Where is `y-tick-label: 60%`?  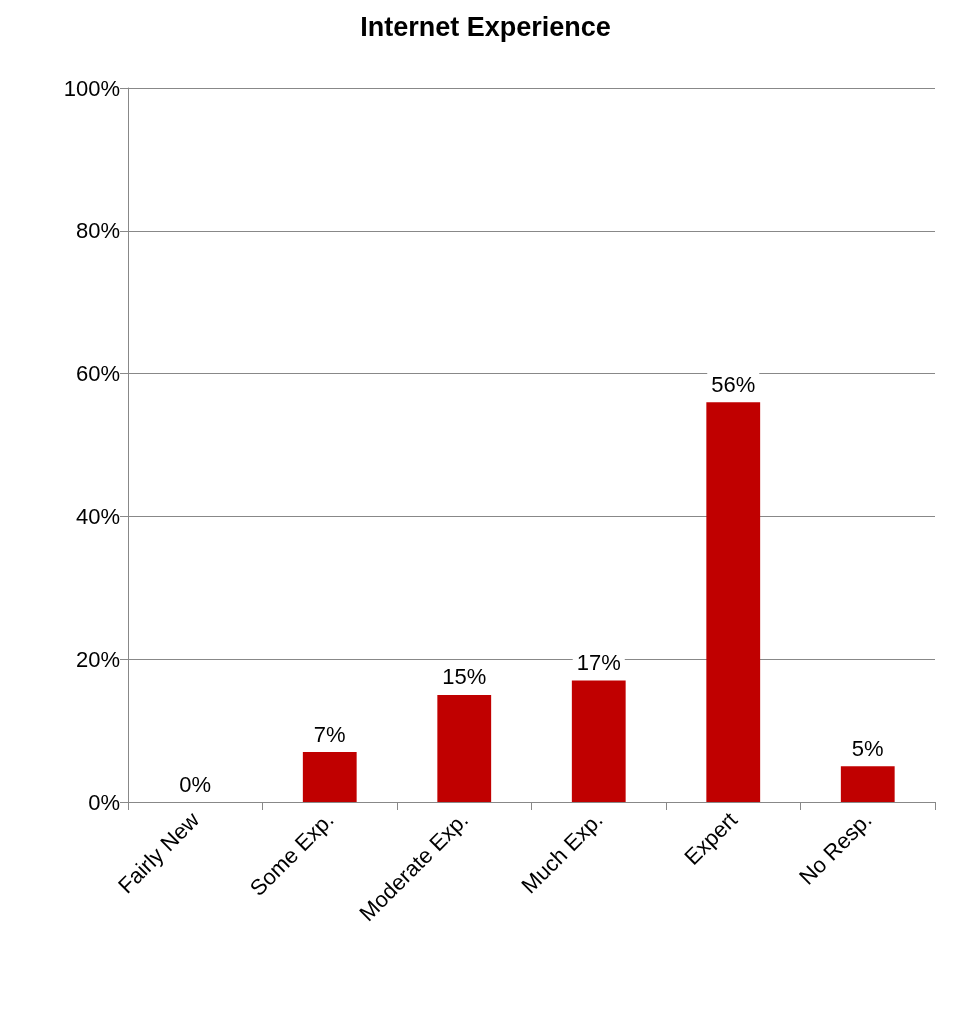 y-tick-label: 60% is located at coordinates (97, 374).